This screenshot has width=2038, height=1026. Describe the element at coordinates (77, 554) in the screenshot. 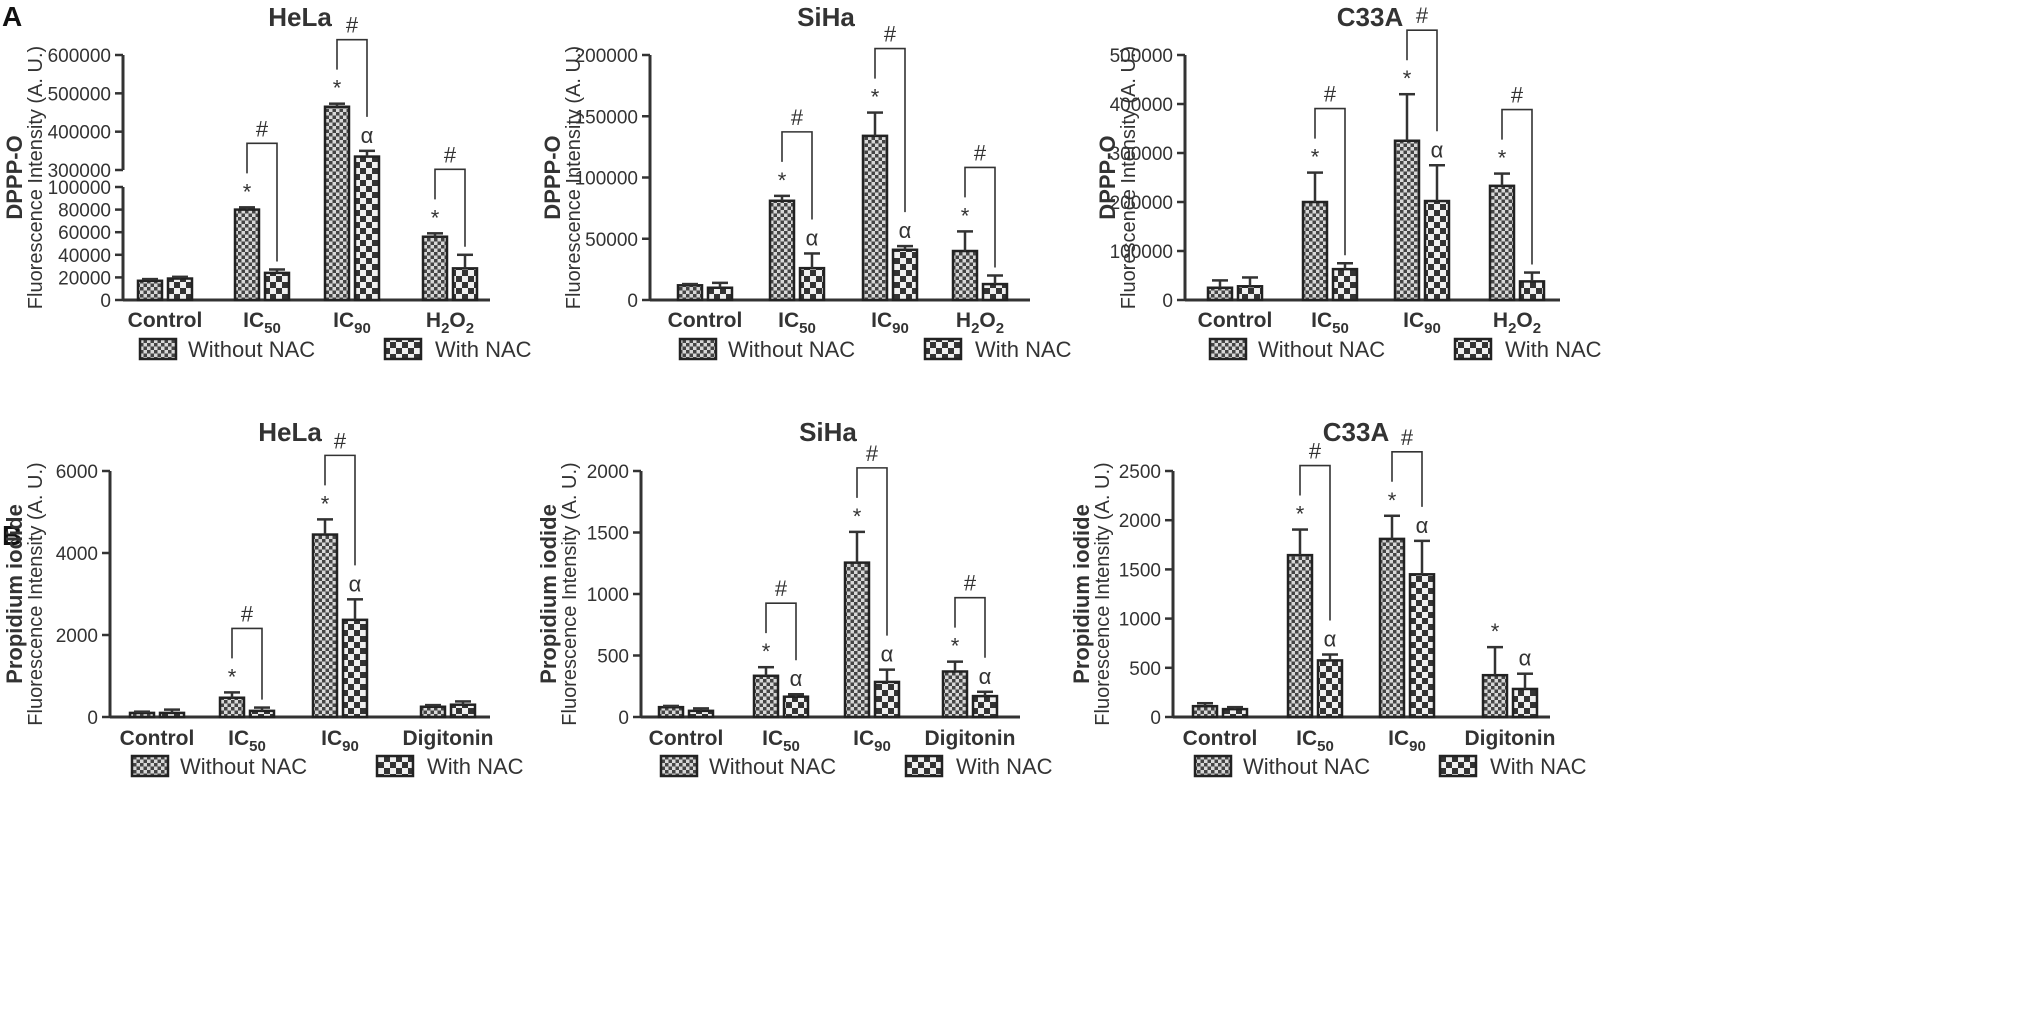

I see `y-tick-label: 4000` at that location.